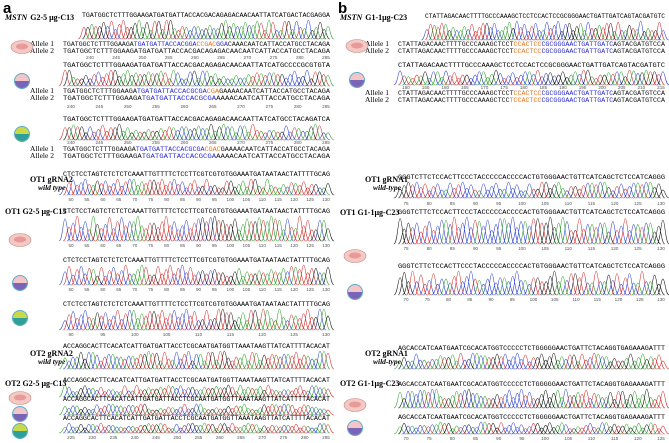 This screenshot has height=443, width=669. What do you see at coordinates (622, 87) in the screenshot?
I see `ruler-number: 205` at bounding box center [622, 87].